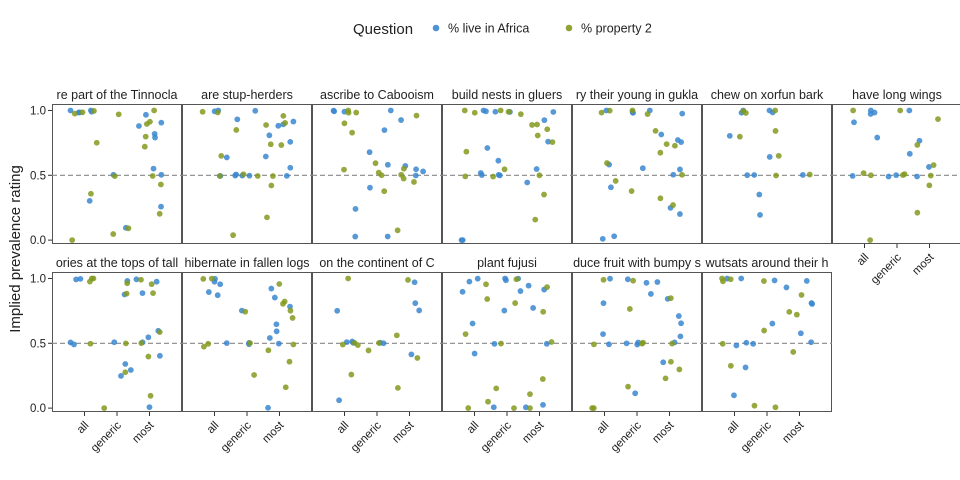 The image size is (960, 480). Describe the element at coordinates (117, 95) in the screenshot. I see `panel-strip-label: re part of the Tinnocla` at that location.